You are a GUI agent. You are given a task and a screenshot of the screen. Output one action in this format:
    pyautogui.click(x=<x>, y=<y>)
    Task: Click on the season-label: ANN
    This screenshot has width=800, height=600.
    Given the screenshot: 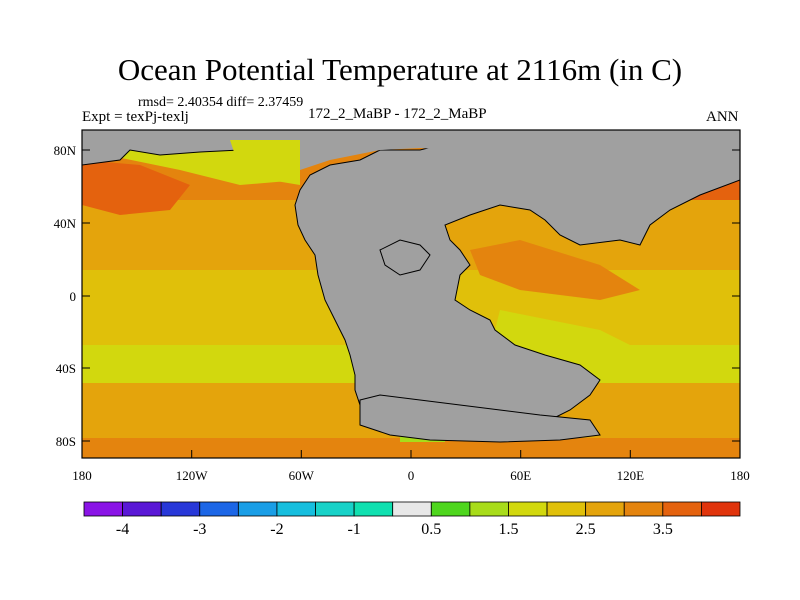 What is the action you would take?
    pyautogui.click(x=722, y=117)
    